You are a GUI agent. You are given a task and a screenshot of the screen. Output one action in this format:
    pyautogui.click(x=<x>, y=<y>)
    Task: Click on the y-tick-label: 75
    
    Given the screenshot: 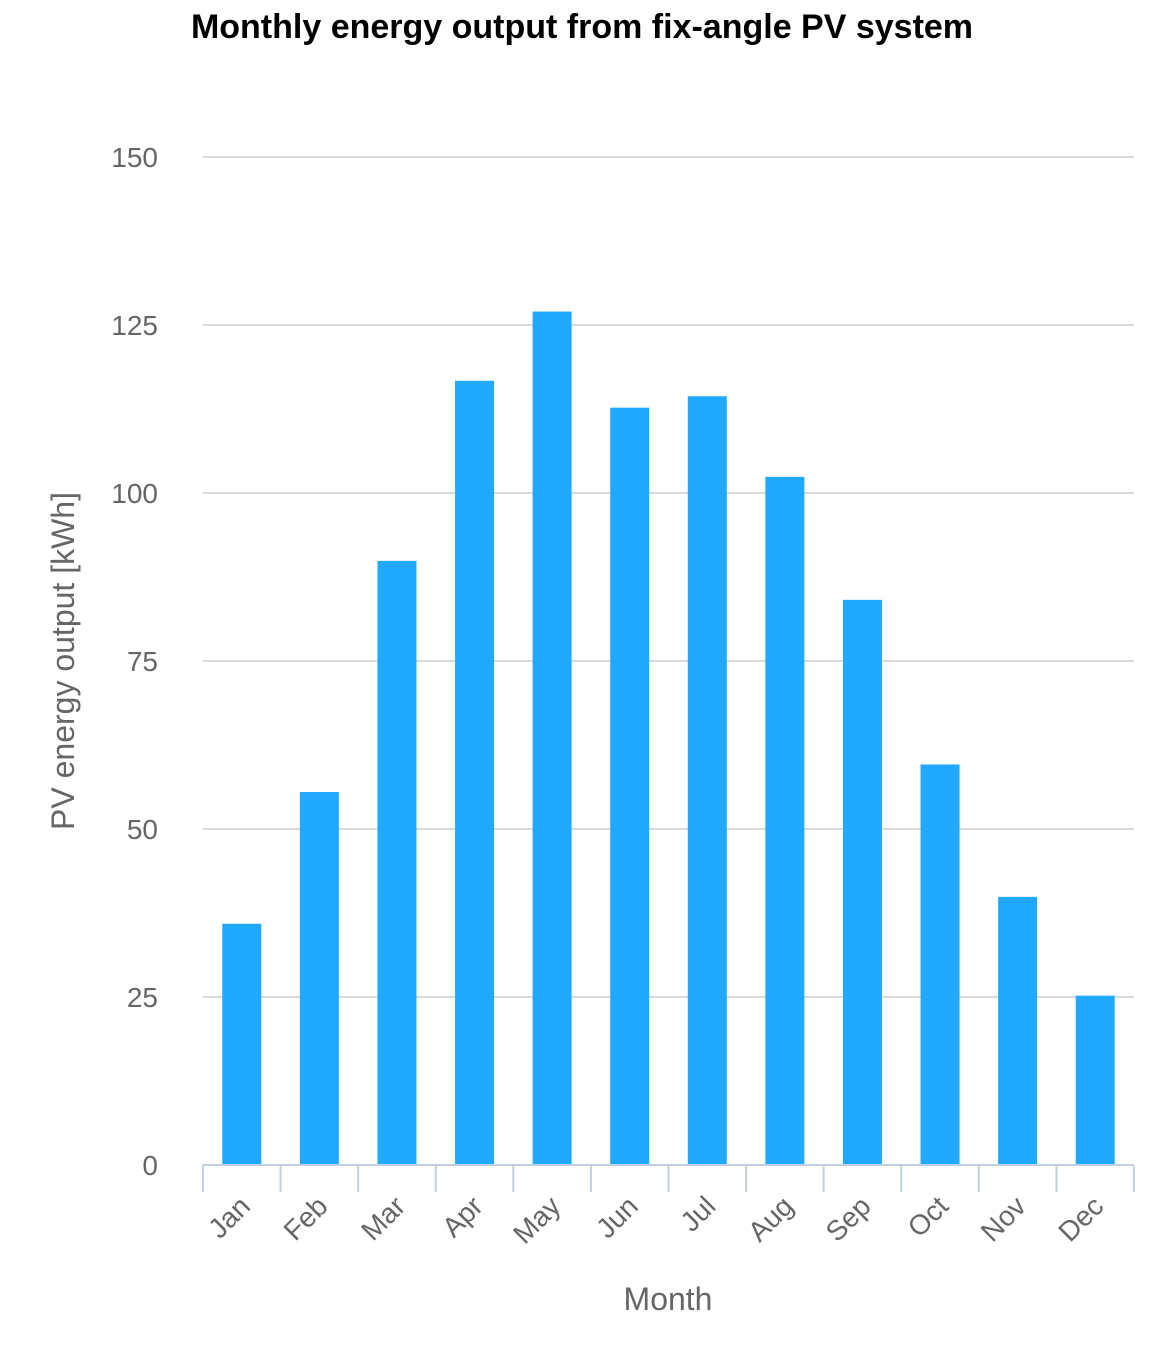 What is the action you would take?
    pyautogui.click(x=142, y=661)
    